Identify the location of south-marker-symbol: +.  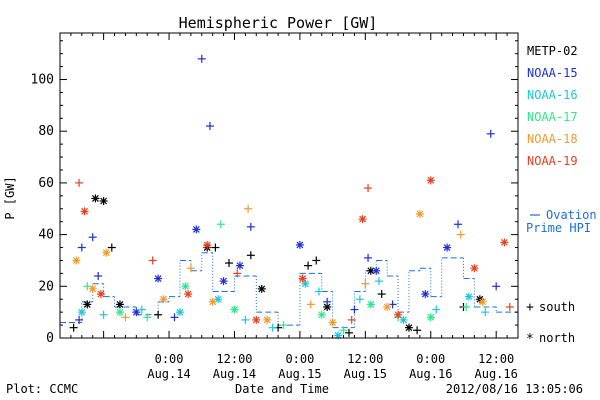
(530, 307).